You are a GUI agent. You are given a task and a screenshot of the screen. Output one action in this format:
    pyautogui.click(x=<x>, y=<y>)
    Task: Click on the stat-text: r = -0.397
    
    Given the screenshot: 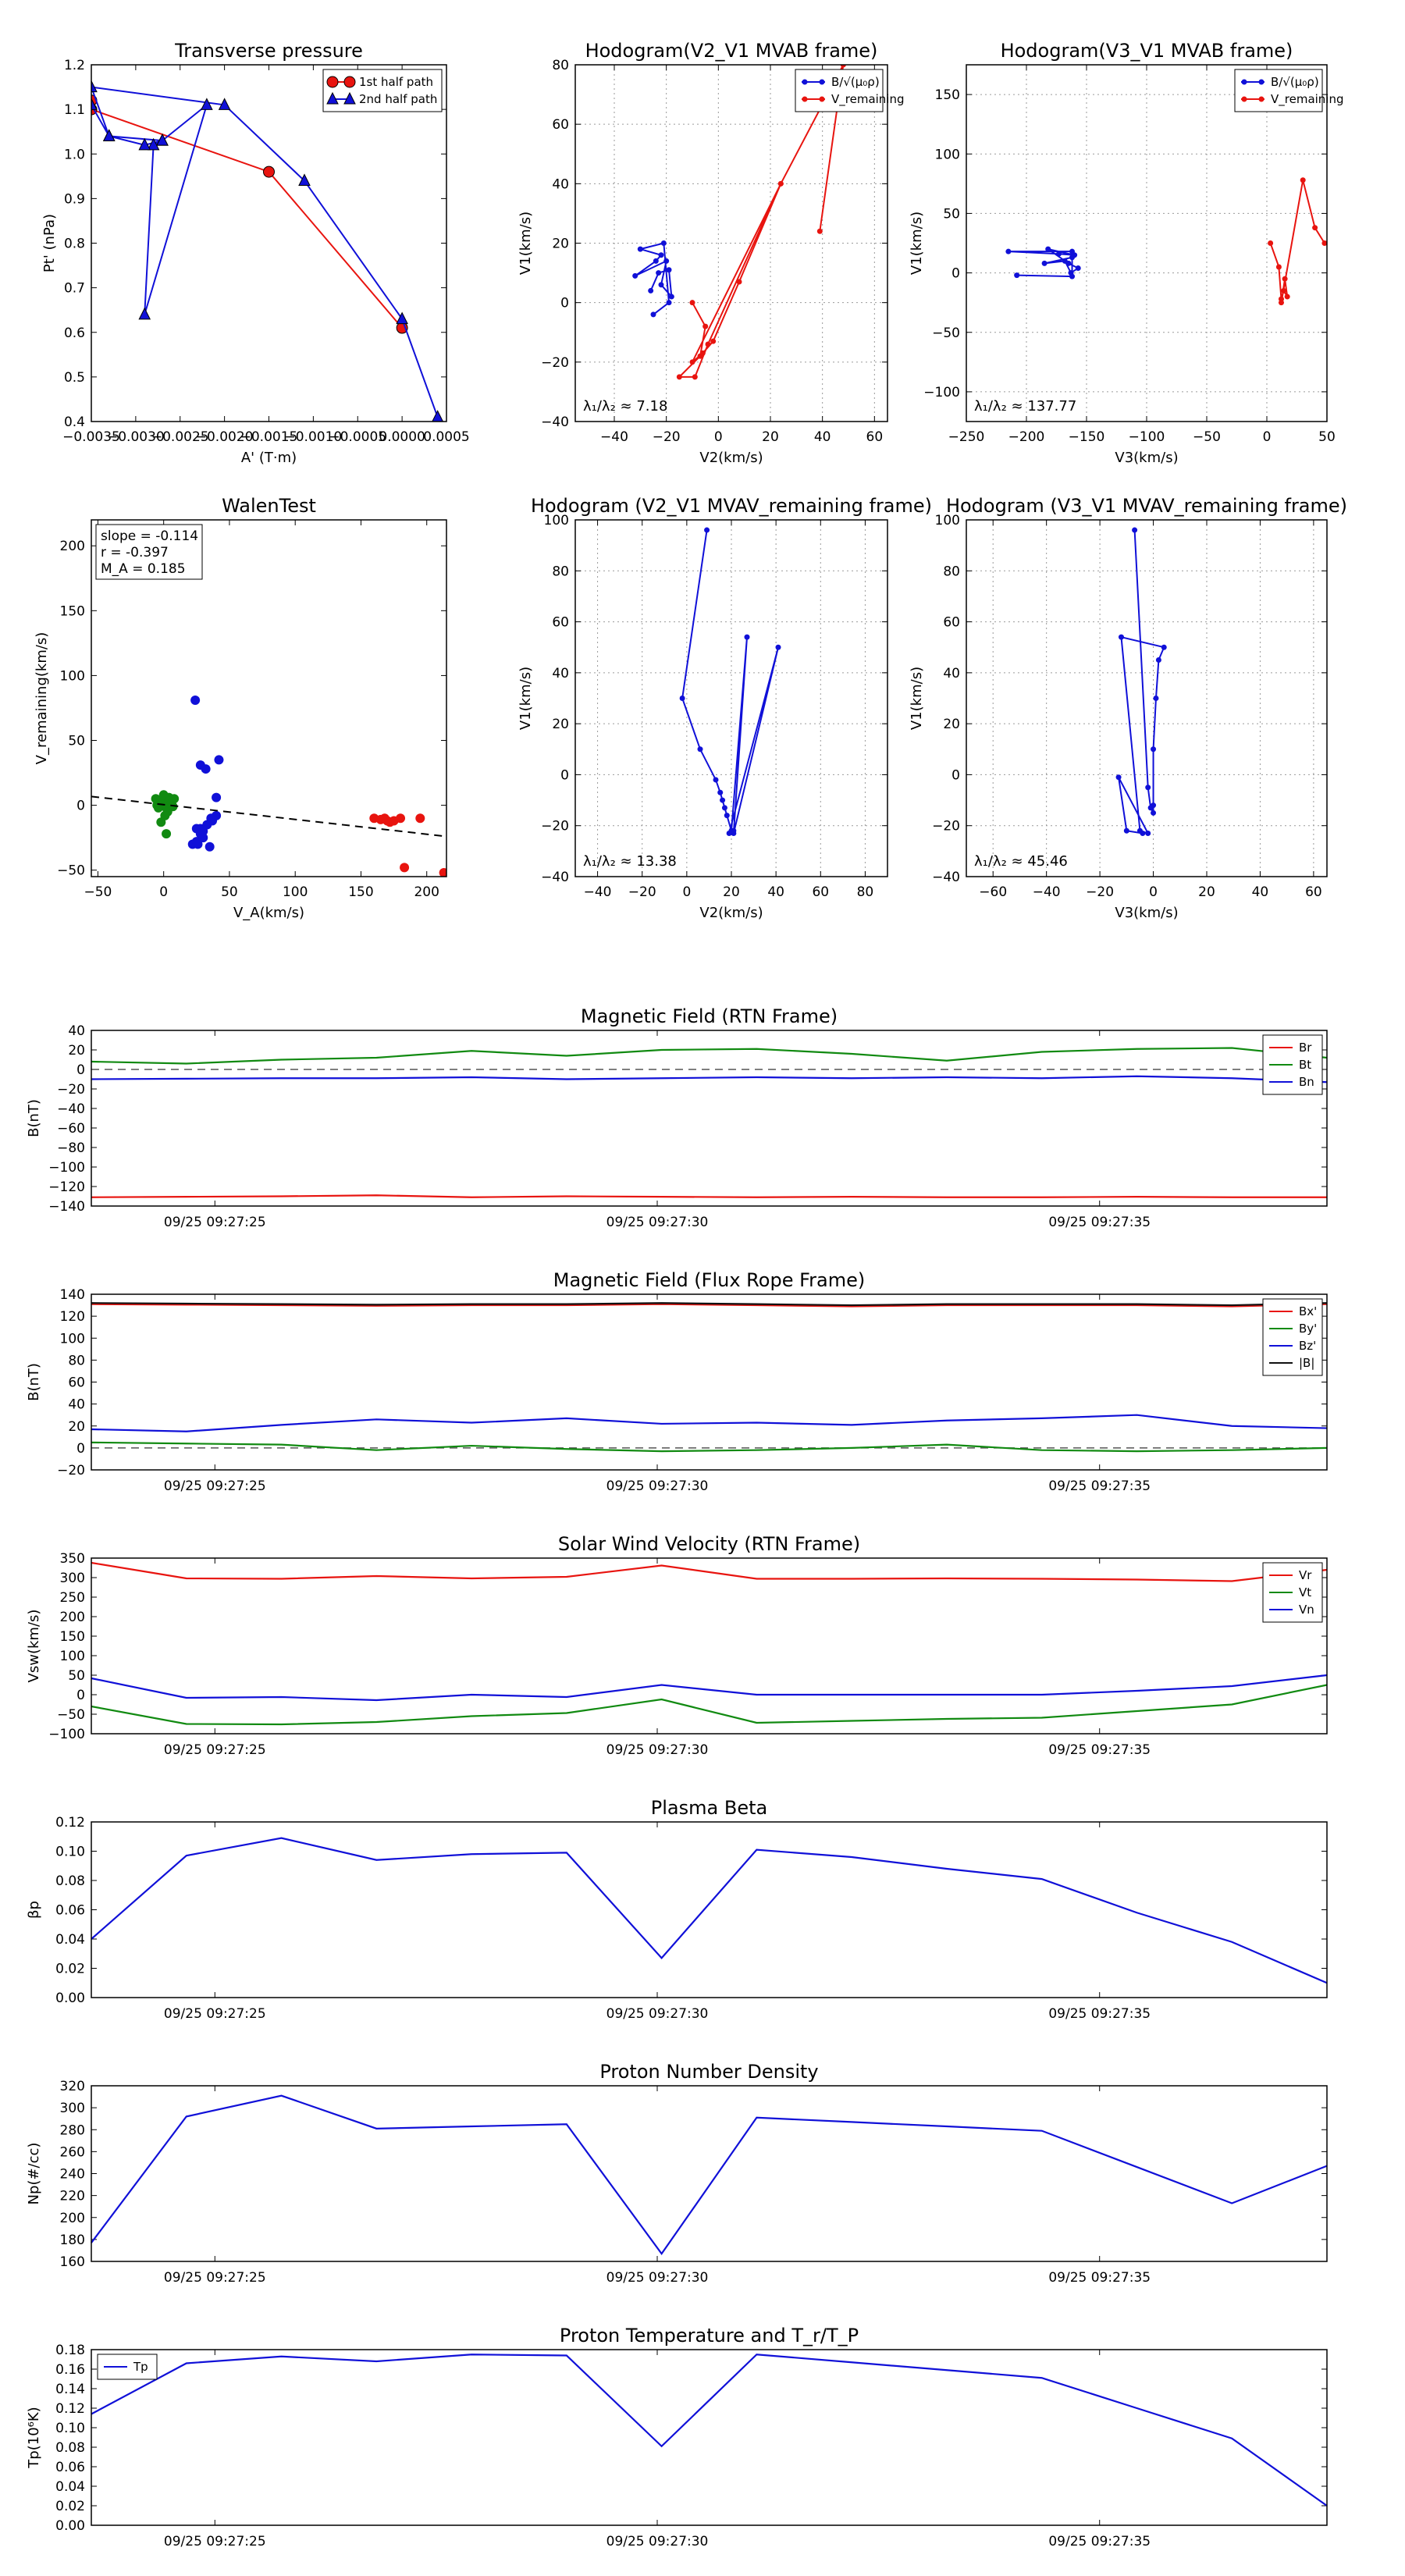 What is the action you would take?
    pyautogui.click(x=135, y=552)
    